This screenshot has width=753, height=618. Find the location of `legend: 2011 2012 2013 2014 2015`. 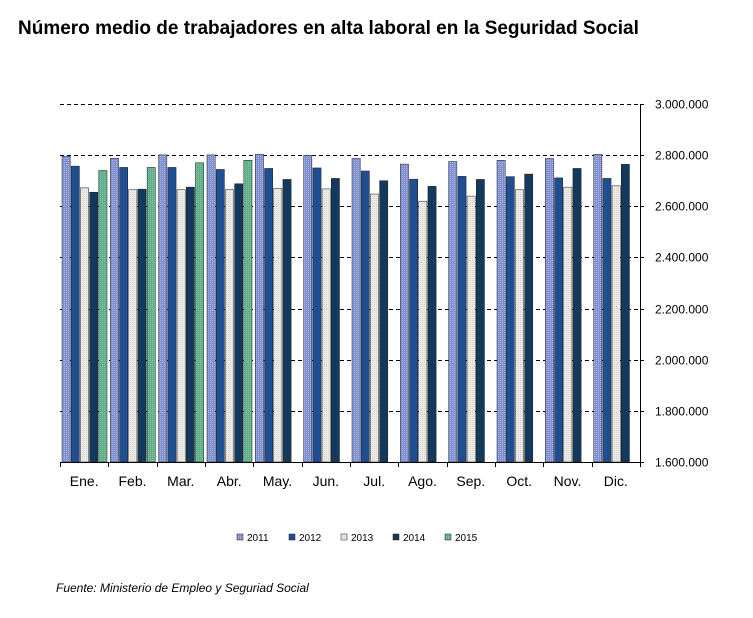

legend: 2011 2012 2013 2014 2015 is located at coordinates (357, 538).